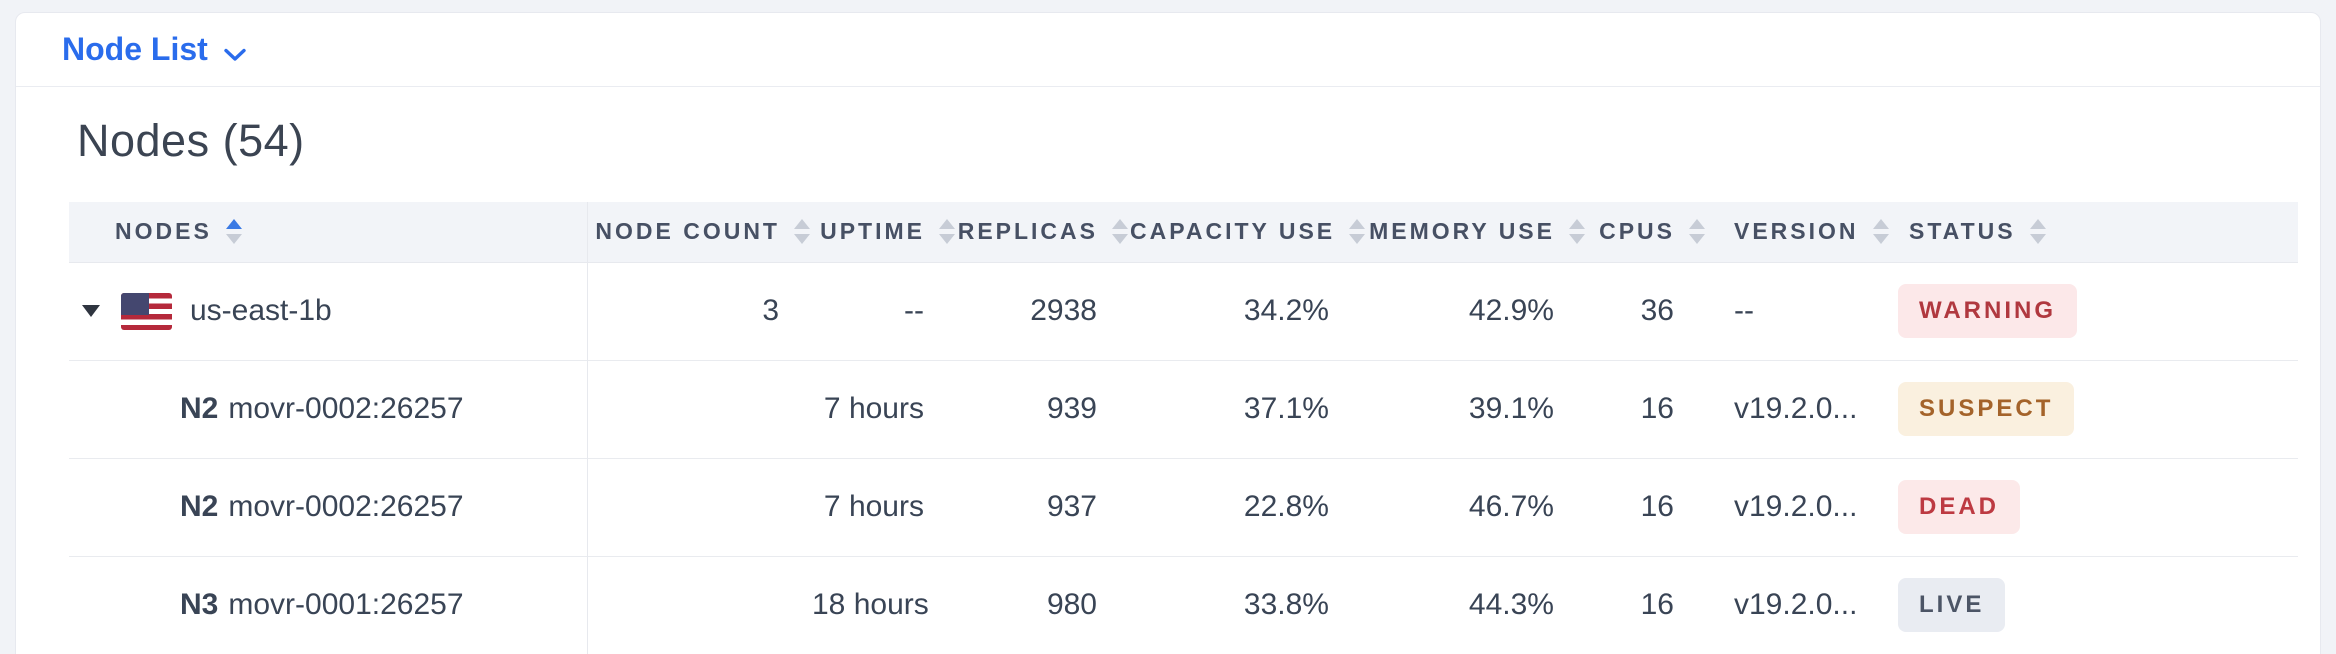 This screenshot has height=654, width=2336. I want to click on memory-use-cell: 39.1%, so click(1511, 408).